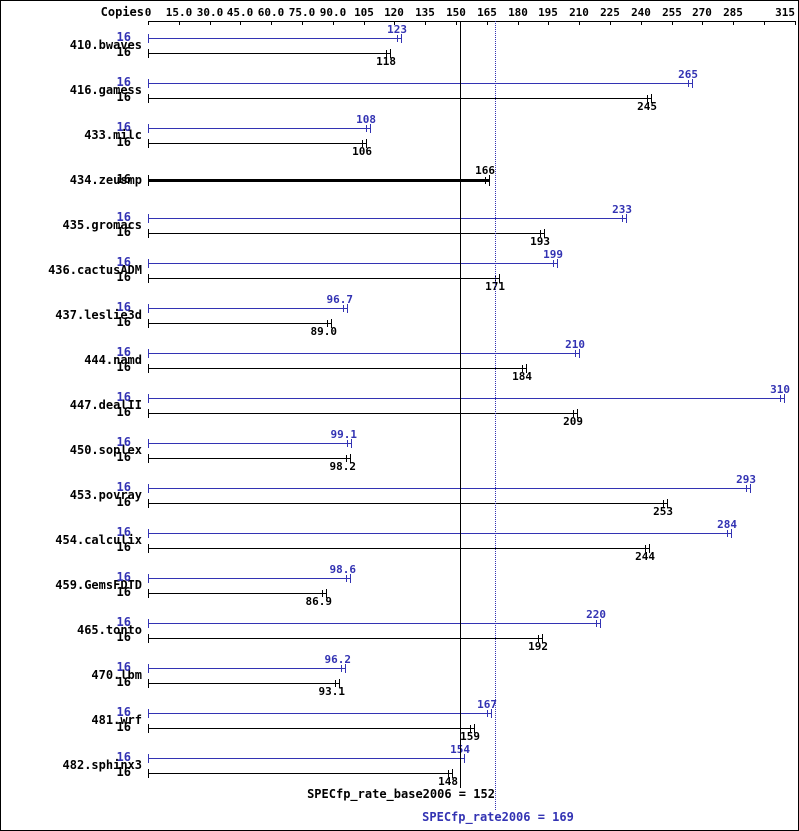 This screenshot has height=831, width=799. Describe the element at coordinates (485, 170) in the screenshot. I see `value-label: 166` at that location.